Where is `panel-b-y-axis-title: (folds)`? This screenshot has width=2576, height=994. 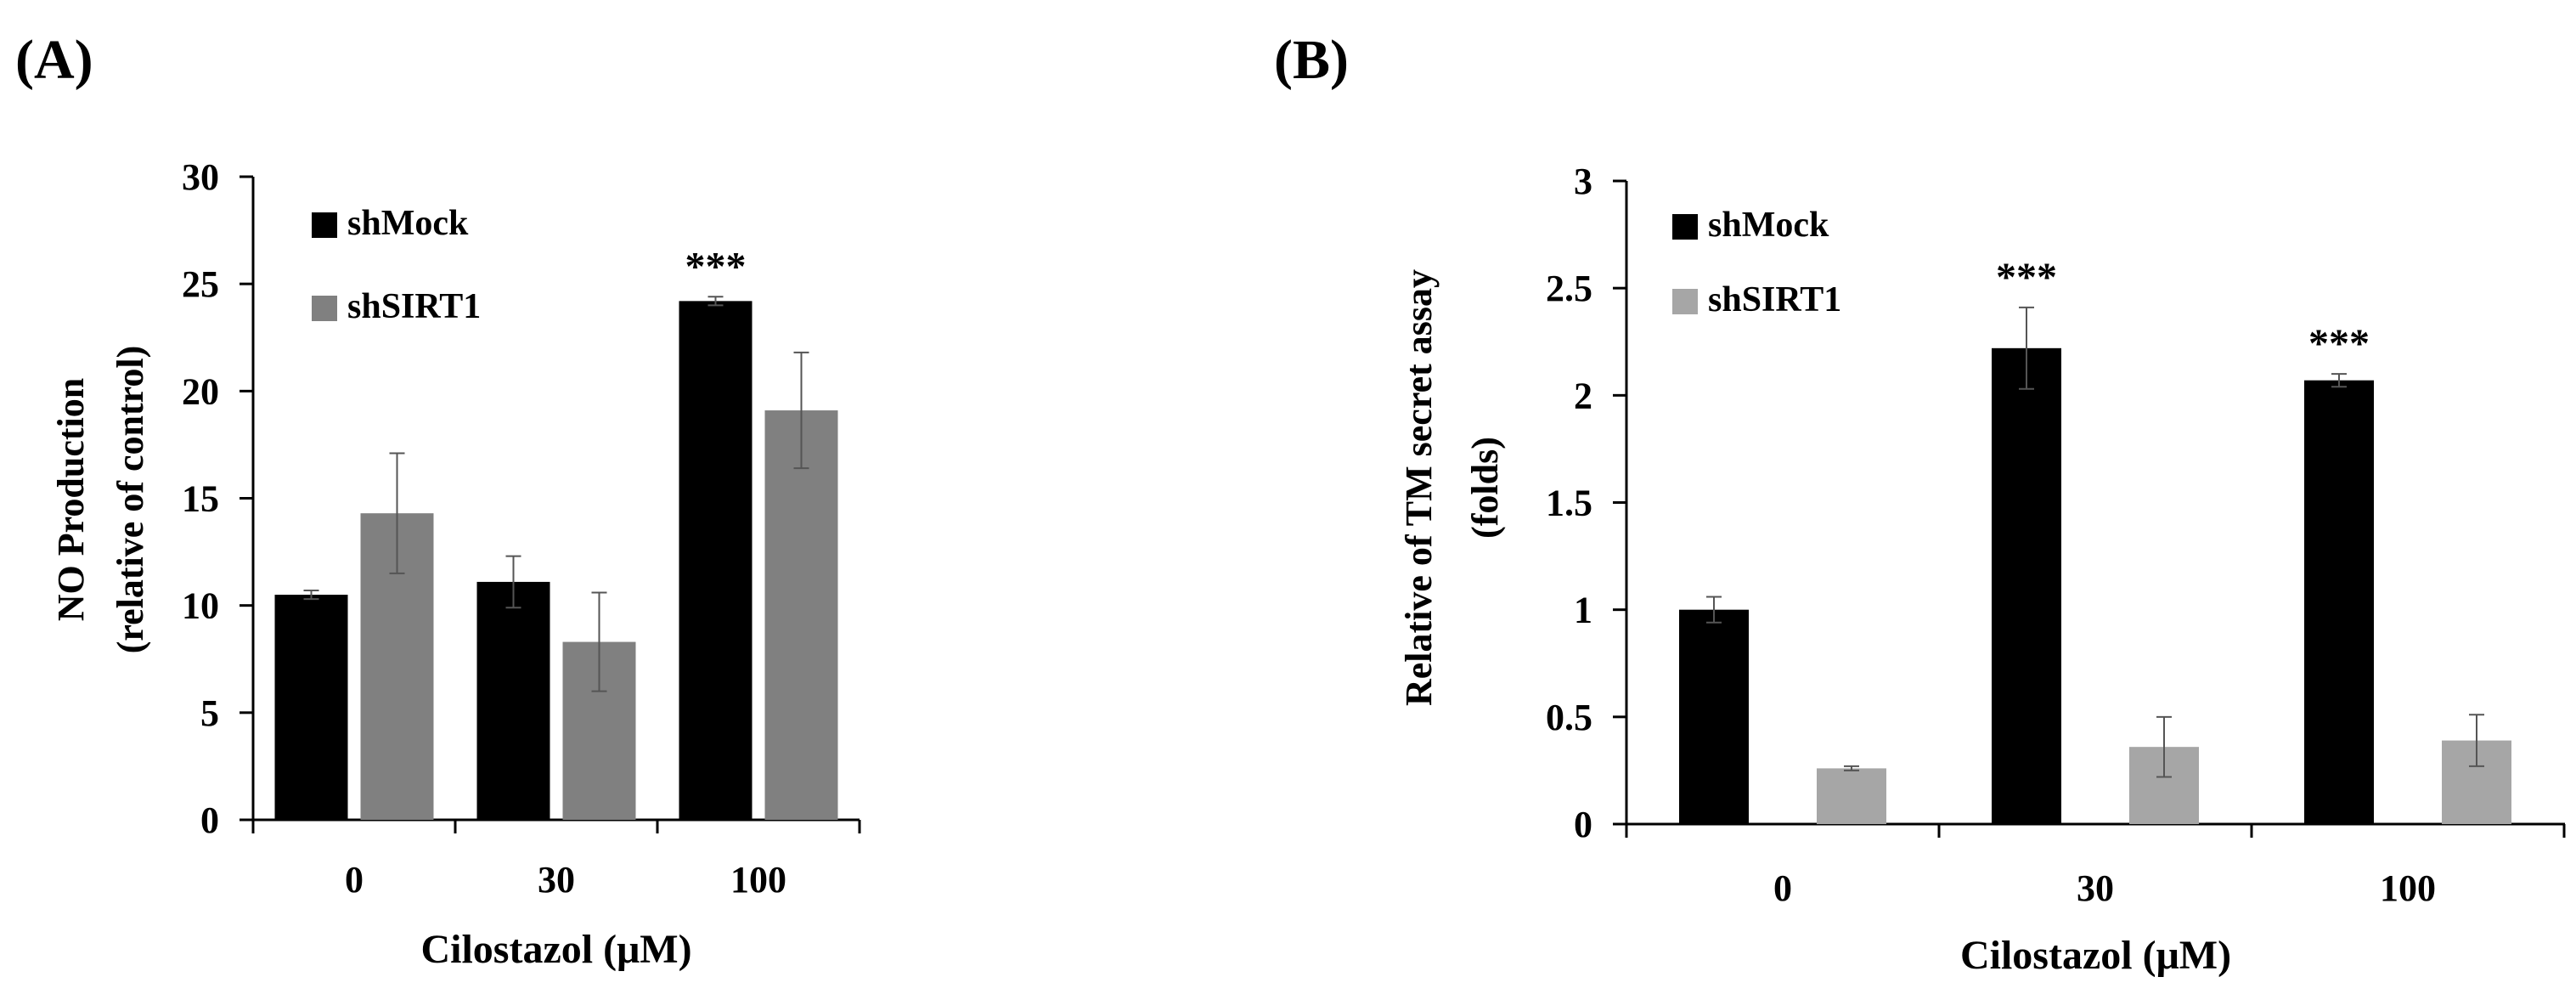 panel-b-y-axis-title: (folds) is located at coordinates (1485, 488).